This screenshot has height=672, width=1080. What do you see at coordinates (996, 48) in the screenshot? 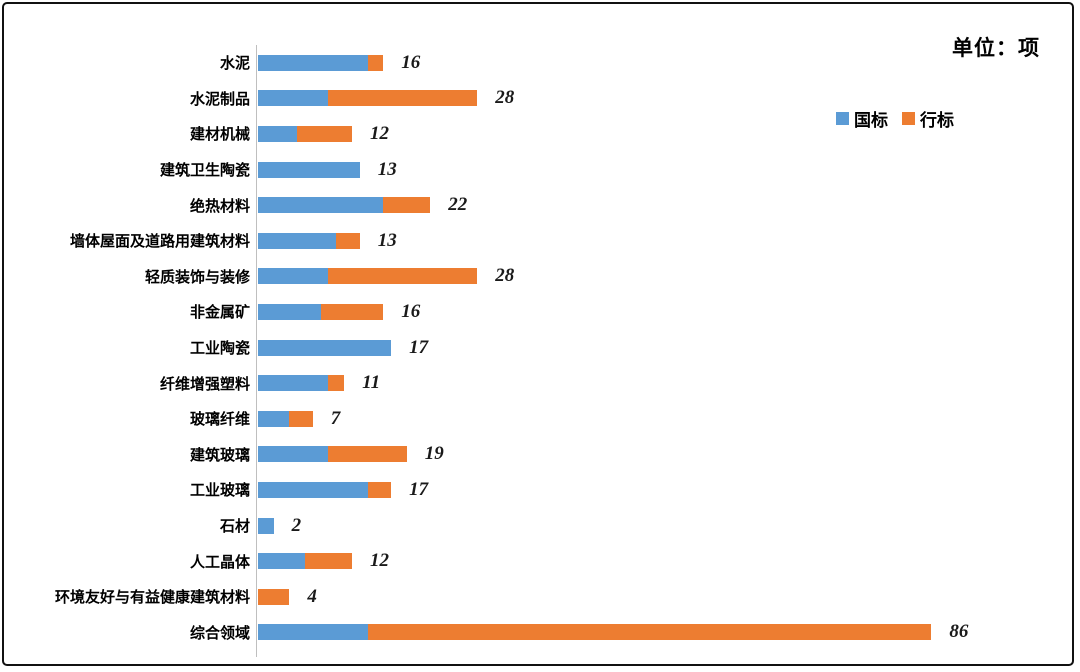
I see `unit-label: 单位：项` at bounding box center [996, 48].